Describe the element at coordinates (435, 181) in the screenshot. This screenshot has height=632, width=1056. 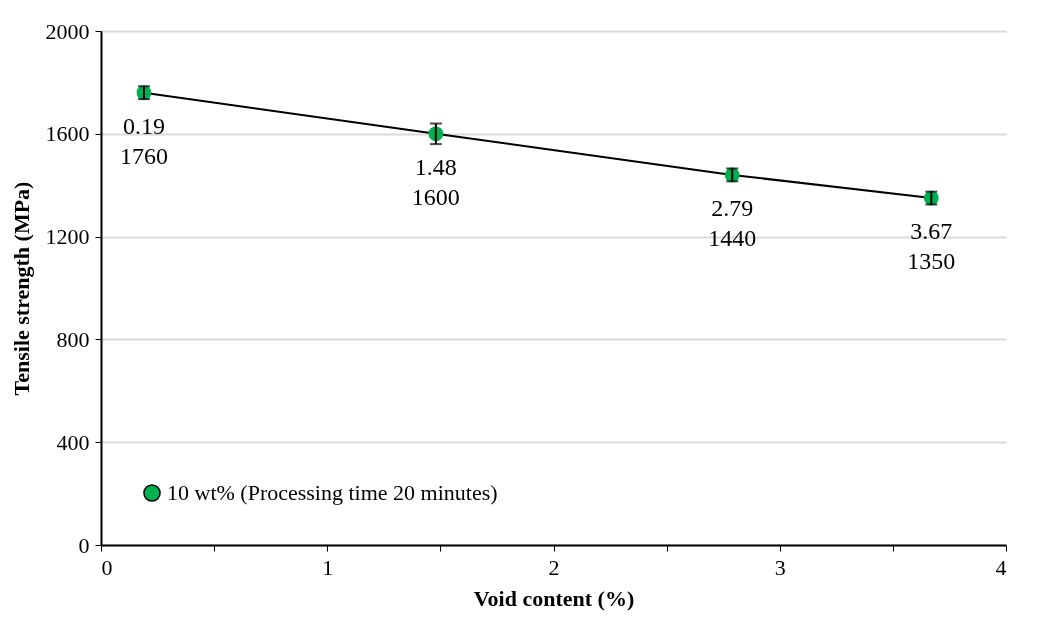
I see `data-label: 1.48 1600` at that location.